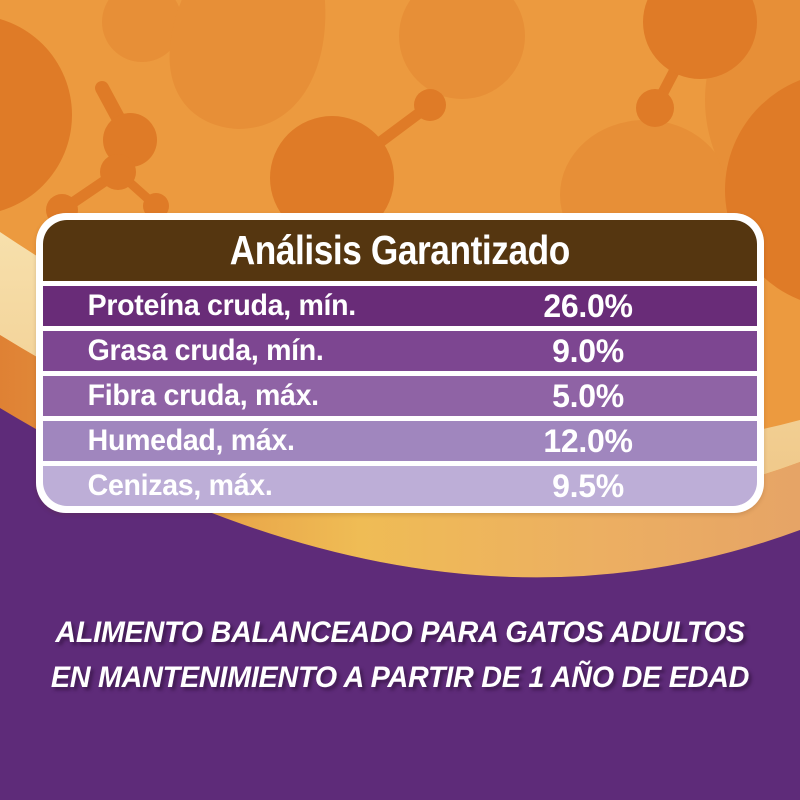  What do you see at coordinates (400, 396) in the screenshot?
I see `table-row-fiber: Fibra cruda, máx. 5.0%` at bounding box center [400, 396].